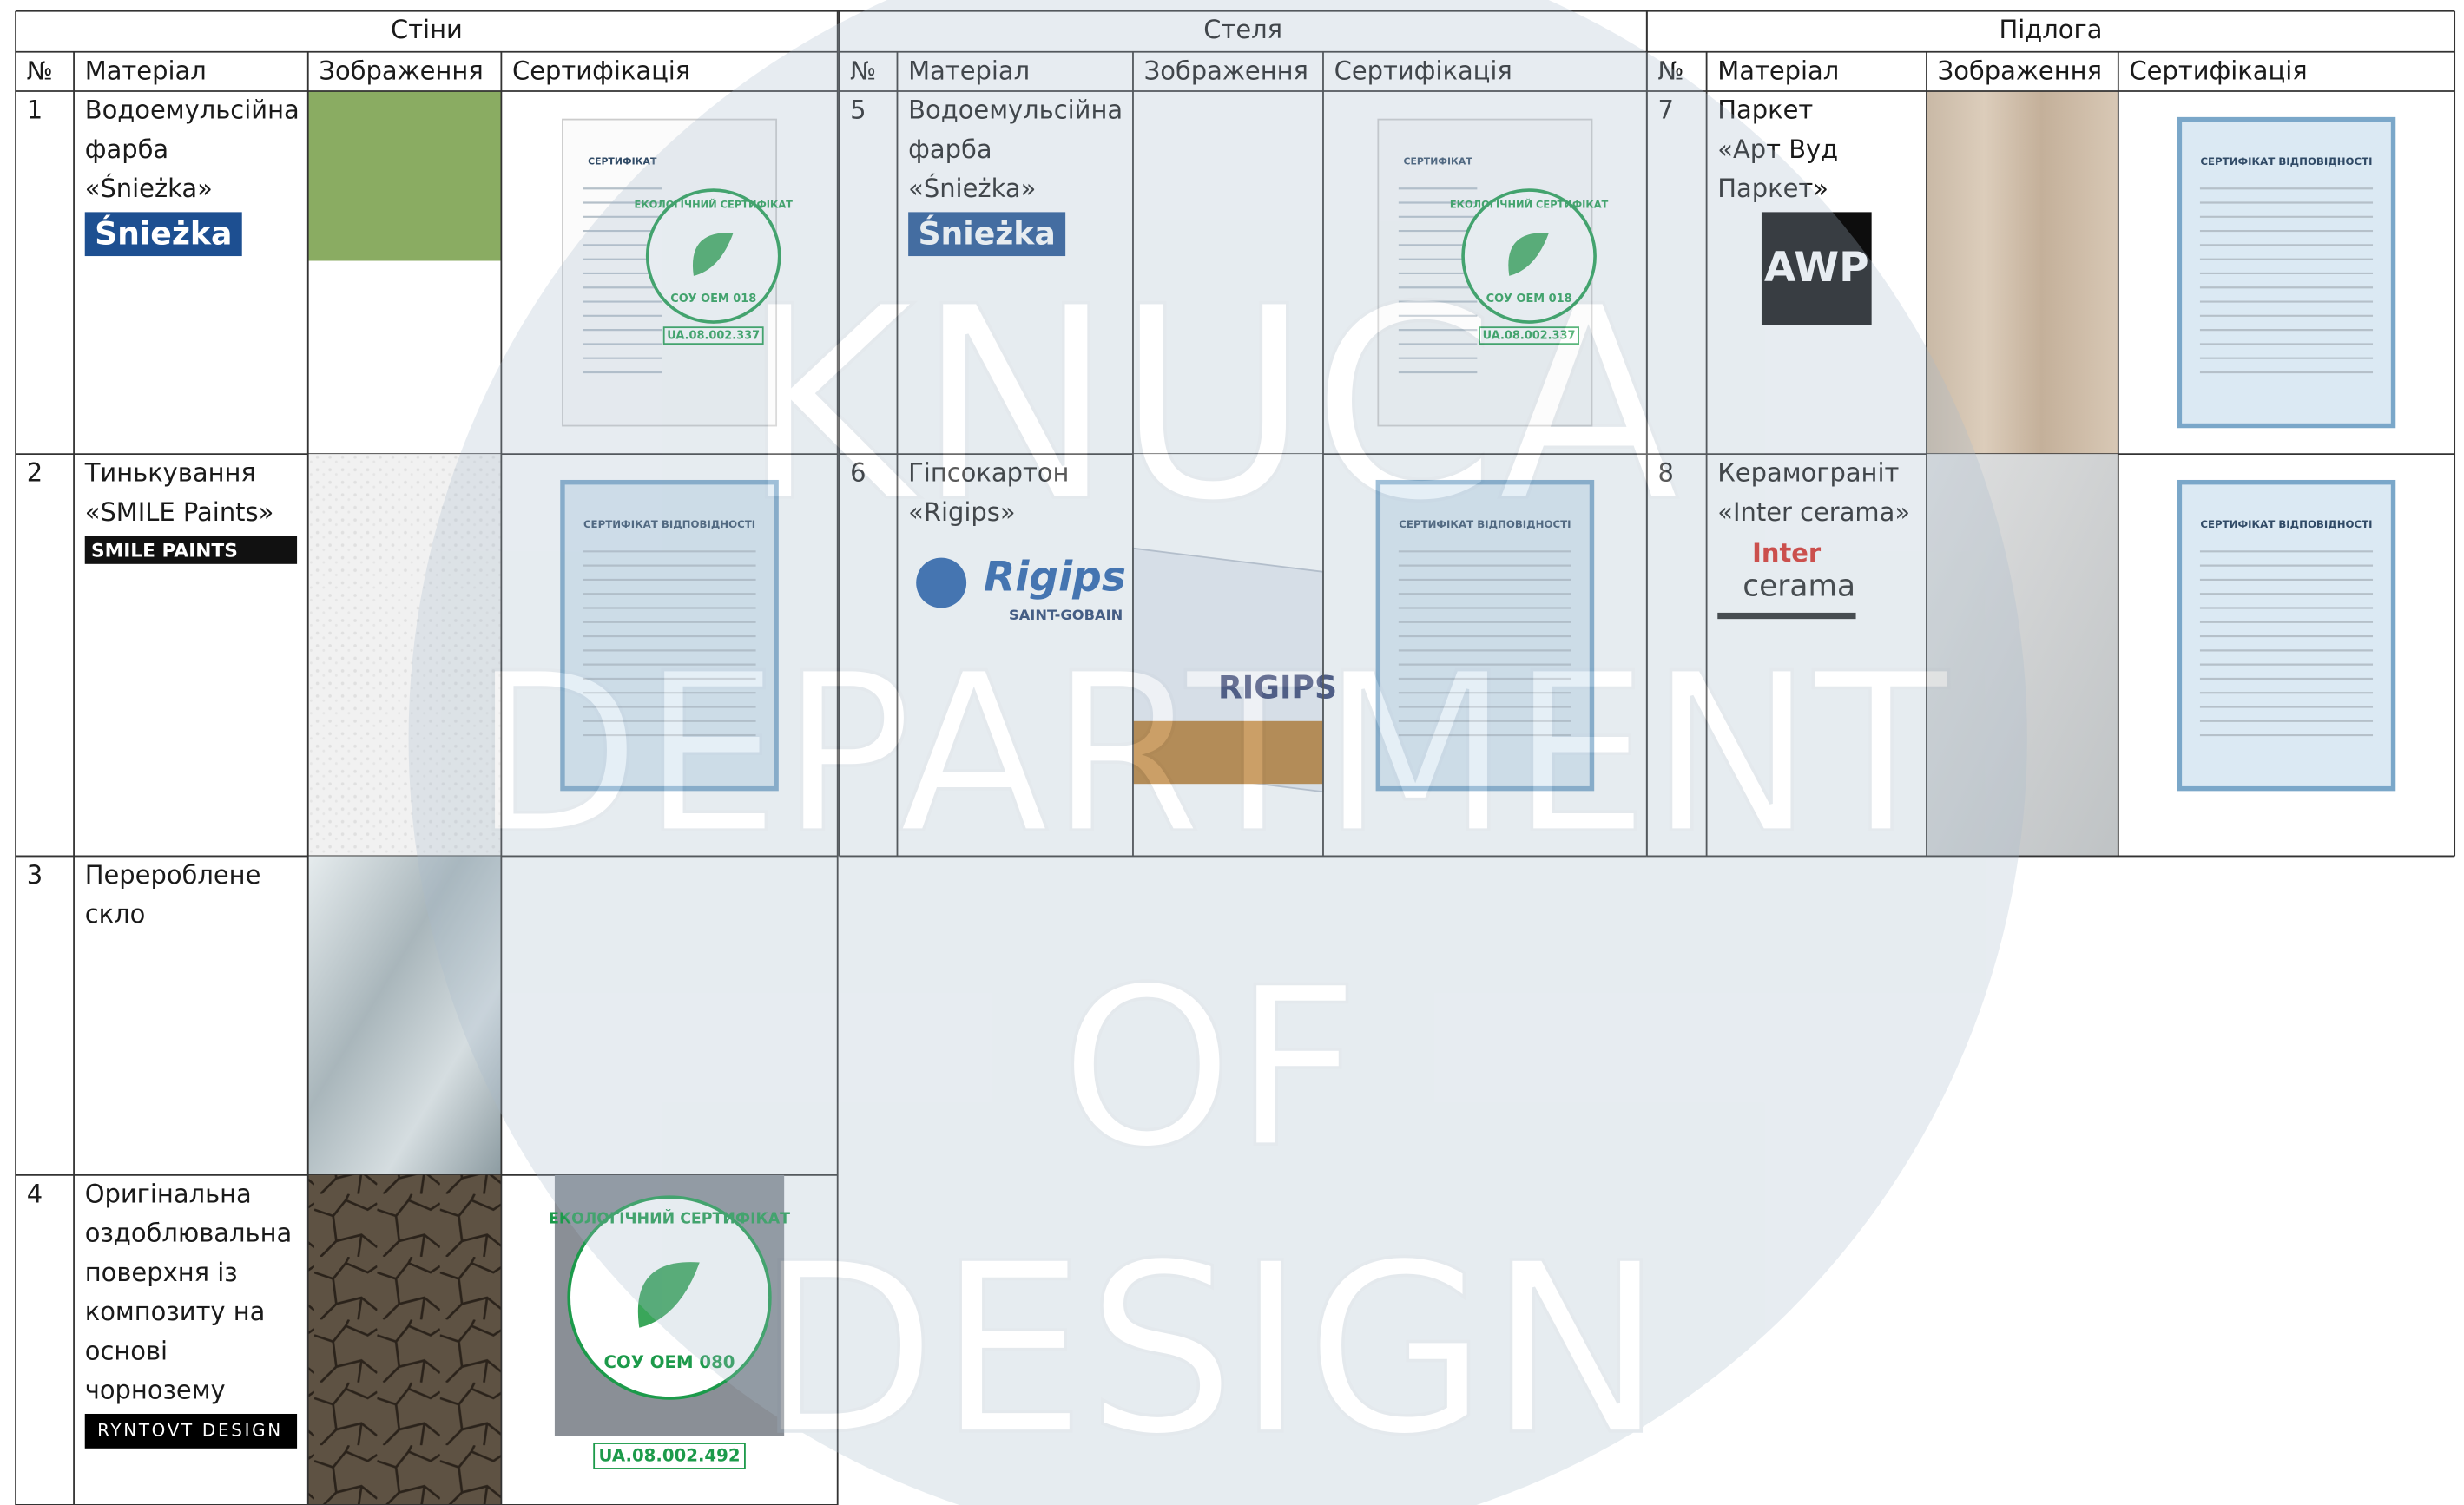 The image size is (2464, 1505). What do you see at coordinates (35, 473) in the screenshot?
I see `row-number: 2` at bounding box center [35, 473].